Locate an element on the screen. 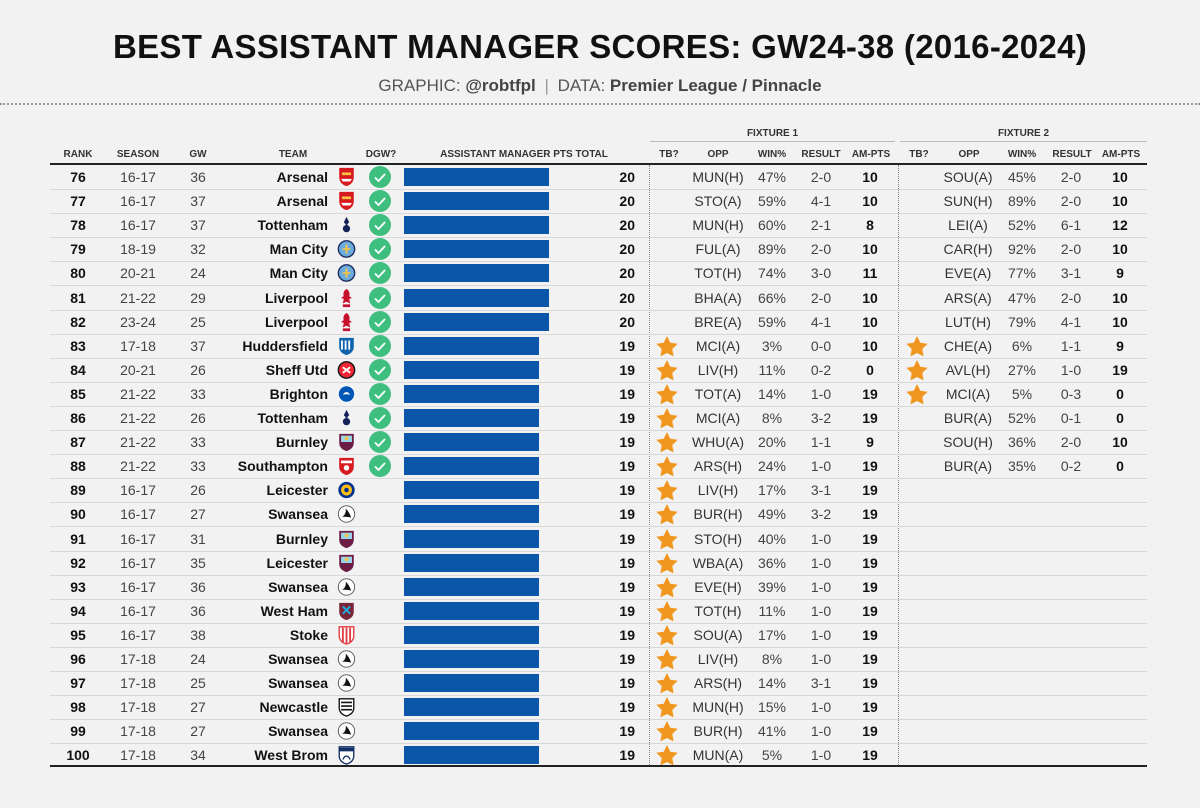 This screenshot has height=808, width=1200. rank-cell: 99 is located at coordinates (78, 731).